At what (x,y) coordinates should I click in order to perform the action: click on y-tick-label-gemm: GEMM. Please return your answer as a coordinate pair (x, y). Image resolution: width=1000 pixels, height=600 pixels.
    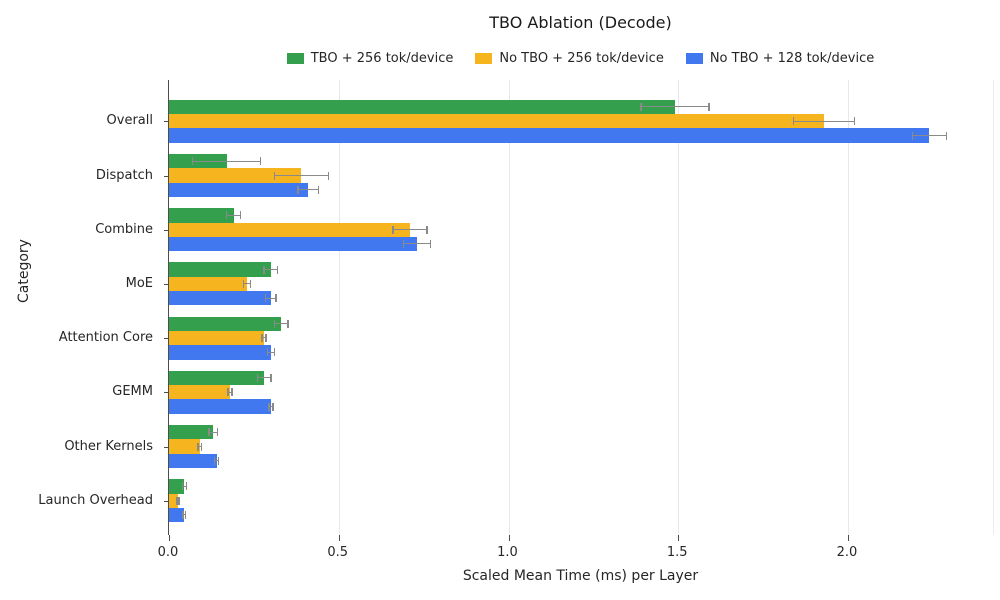
    Looking at the image, I should click on (132, 392).